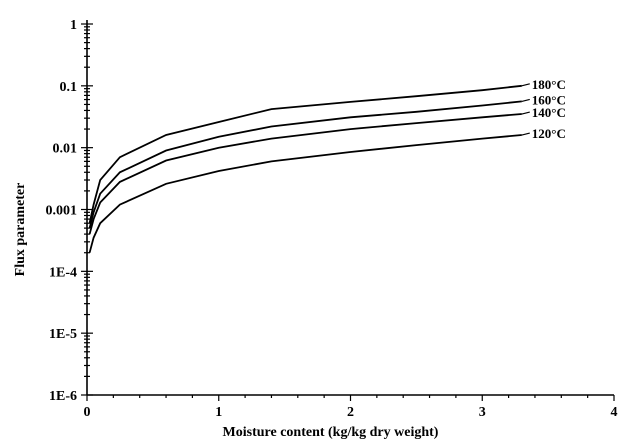 This screenshot has width=626, height=440. I want to click on x-tick-label: 1, so click(218, 412).